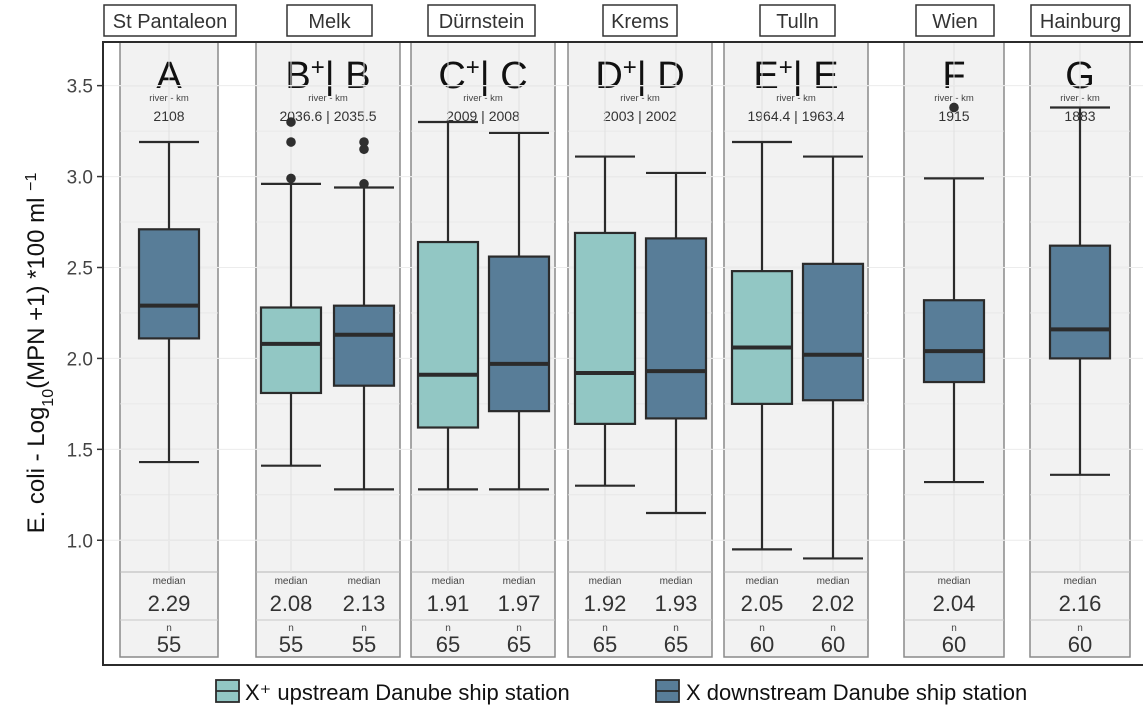  I want to click on median-value: 1.93, so click(676, 603).